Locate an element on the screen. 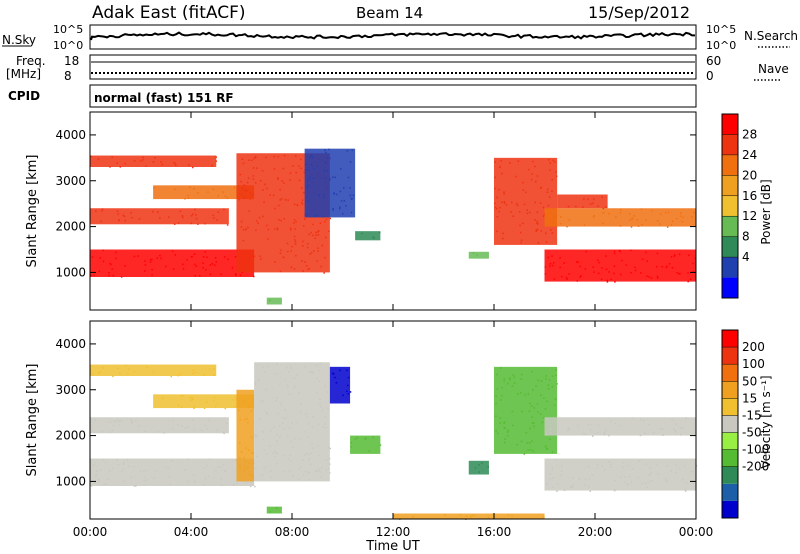 The height and width of the screenshot is (554, 800). nsky-panel-frame is located at coordinates (393, 37).